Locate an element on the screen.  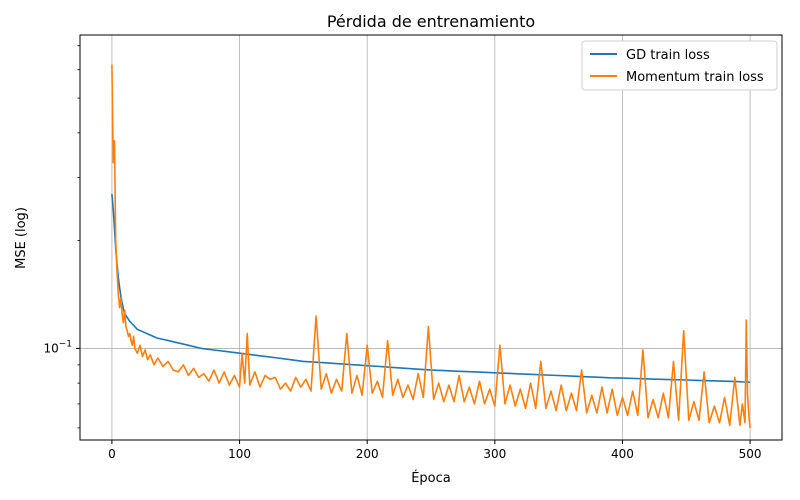
x-tick-label: 500 is located at coordinates (750, 454).